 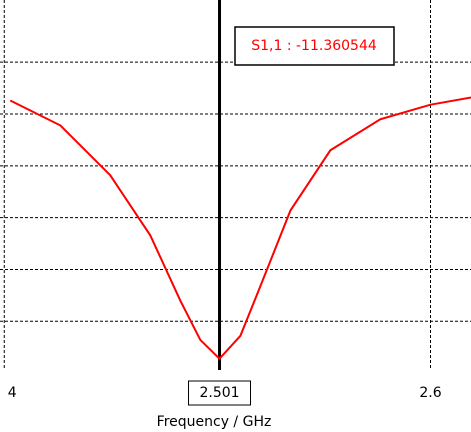 I want to click on marker-x-label: 2.501, so click(x=219, y=393).